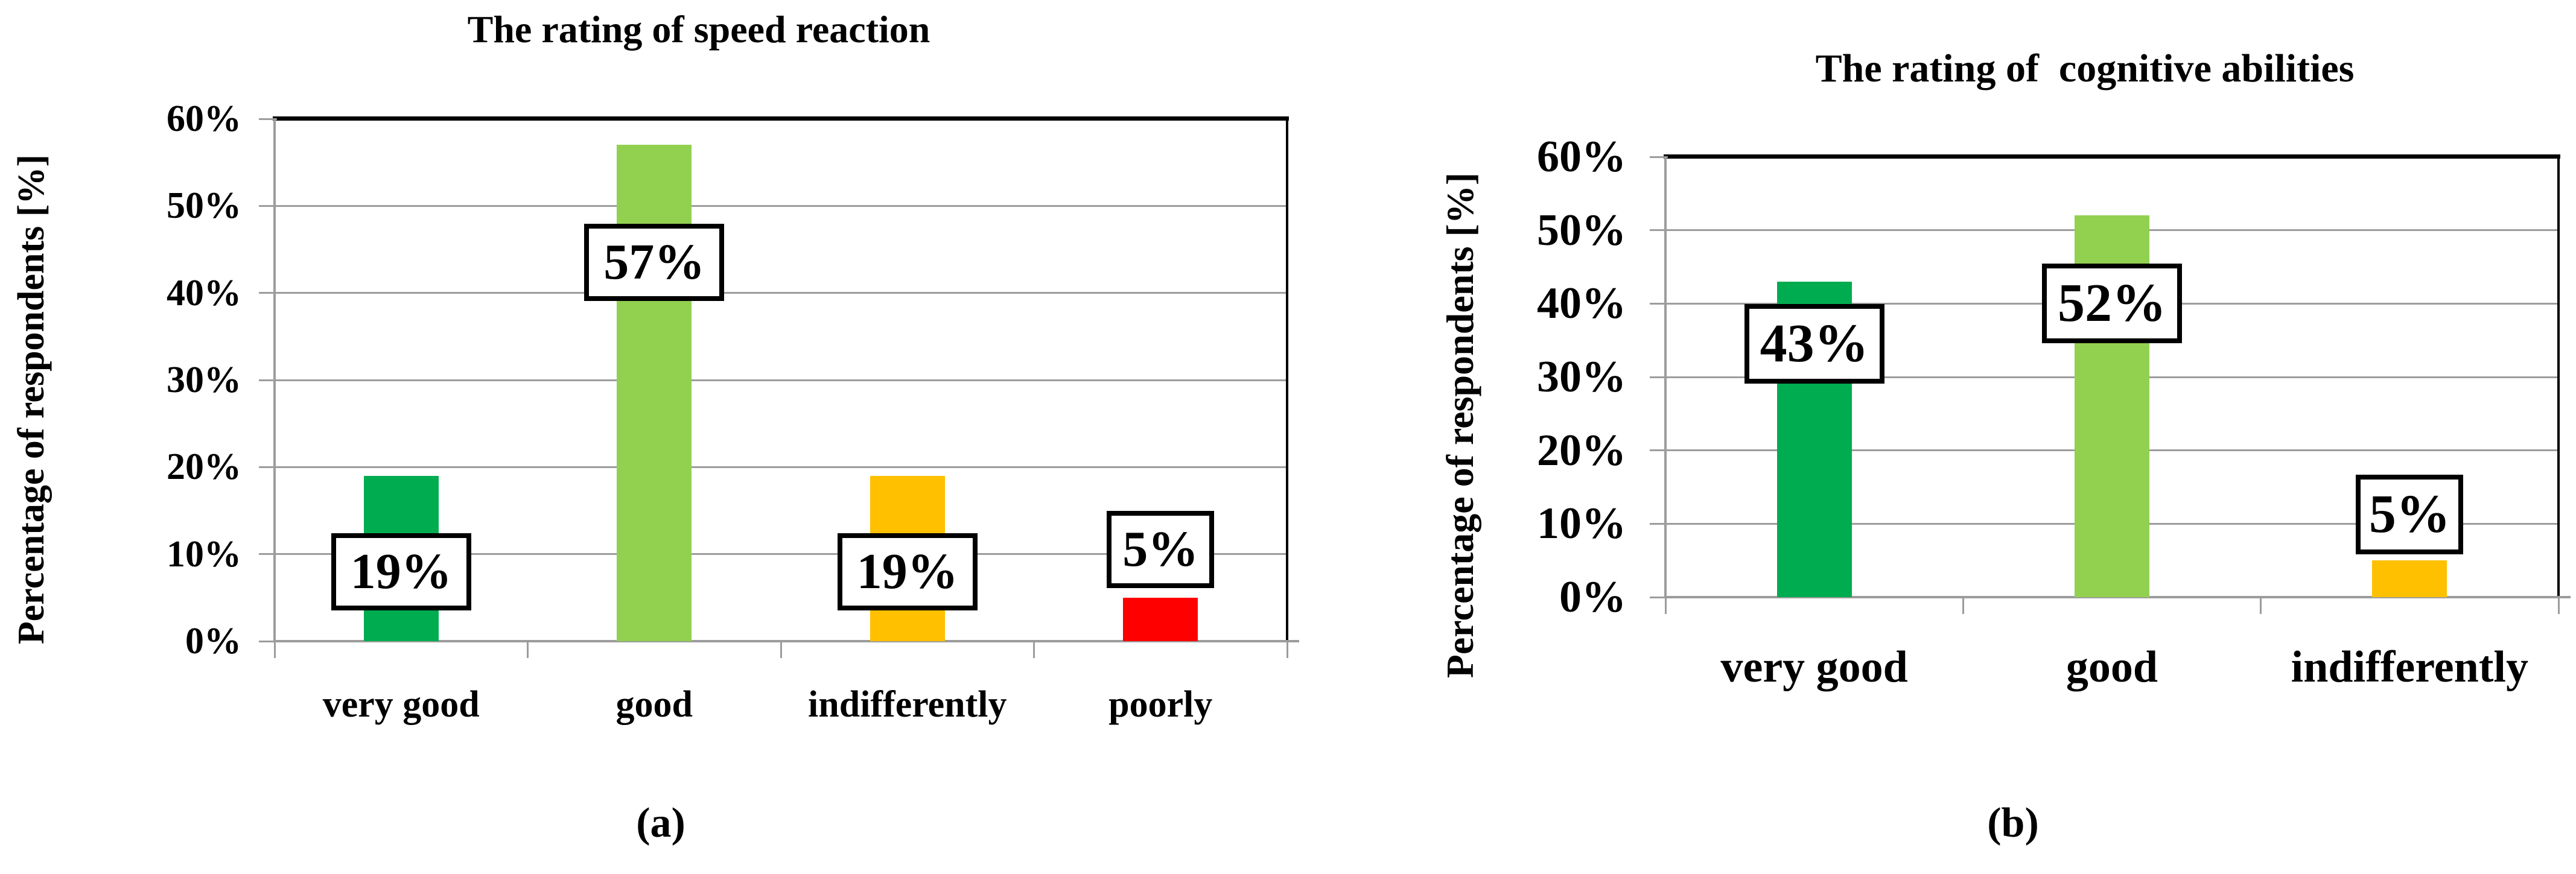 The height and width of the screenshot is (874, 2576). Describe the element at coordinates (698, 29) in the screenshot. I see `chart-a-title: The rating of speed reaction` at that location.